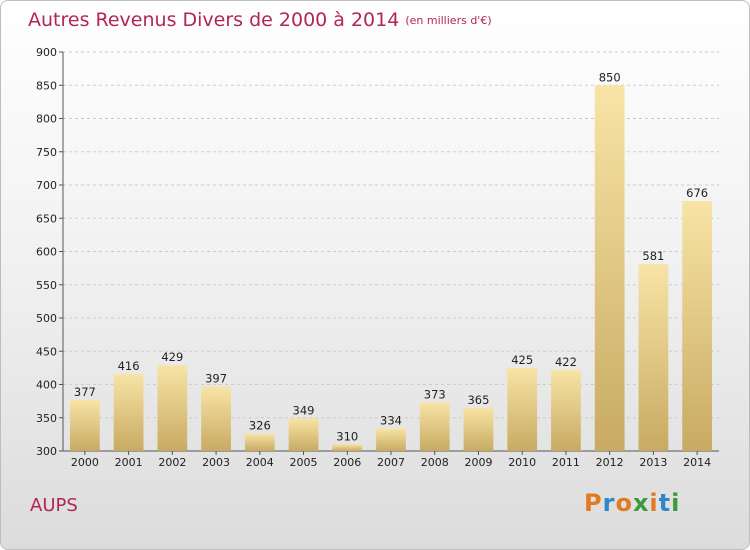 This screenshot has height=550, width=750. What do you see at coordinates (129, 366) in the screenshot?
I see `data-label: 416` at bounding box center [129, 366].